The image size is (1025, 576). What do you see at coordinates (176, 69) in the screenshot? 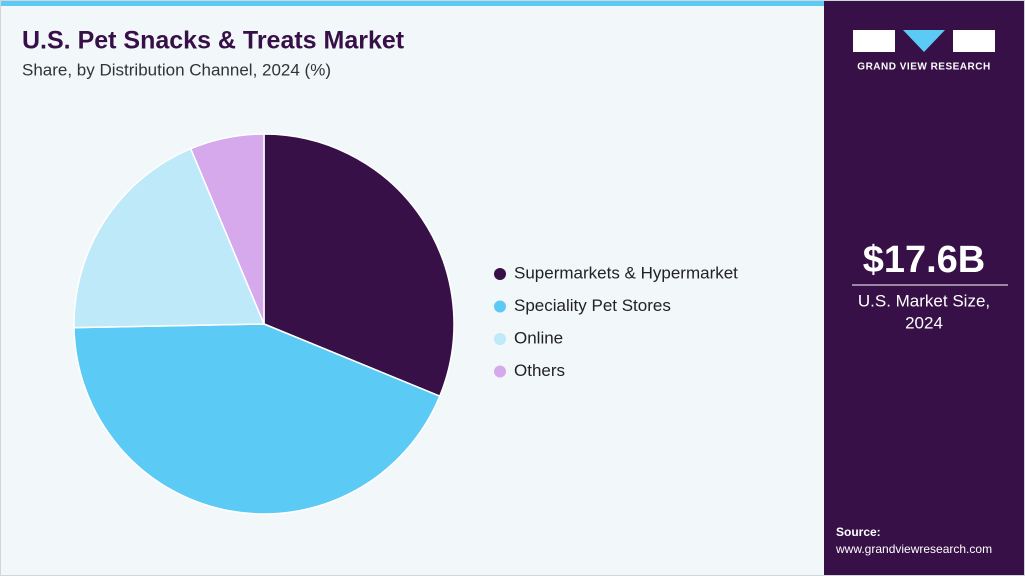
I see `chart-subtitle: Share, by Distribution Channel, 2024 (%)` at bounding box center [176, 69].